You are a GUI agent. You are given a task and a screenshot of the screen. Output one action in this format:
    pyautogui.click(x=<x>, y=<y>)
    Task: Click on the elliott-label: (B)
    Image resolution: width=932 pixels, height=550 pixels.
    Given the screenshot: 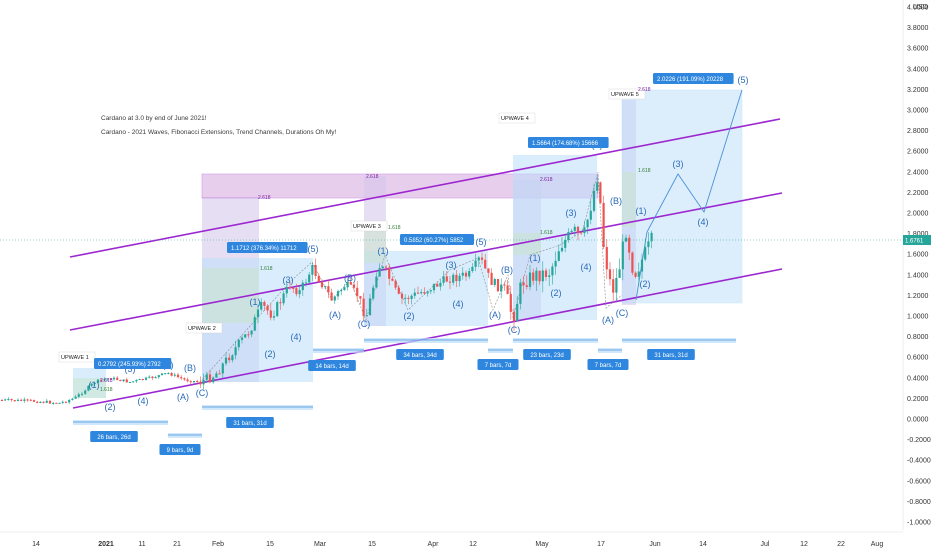 What is the action you would take?
    pyautogui.click(x=190, y=368)
    